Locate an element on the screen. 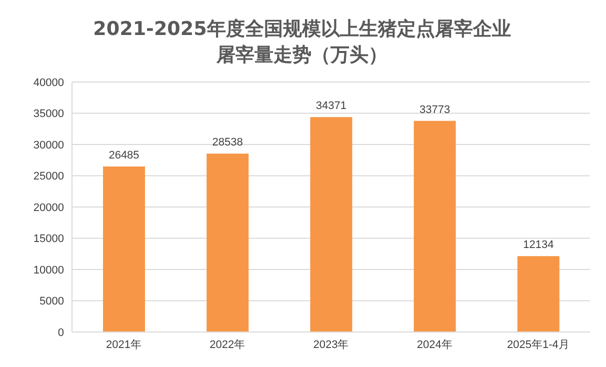 This screenshot has height=367, width=606. y-tick-label: 5000 is located at coordinates (52, 302).